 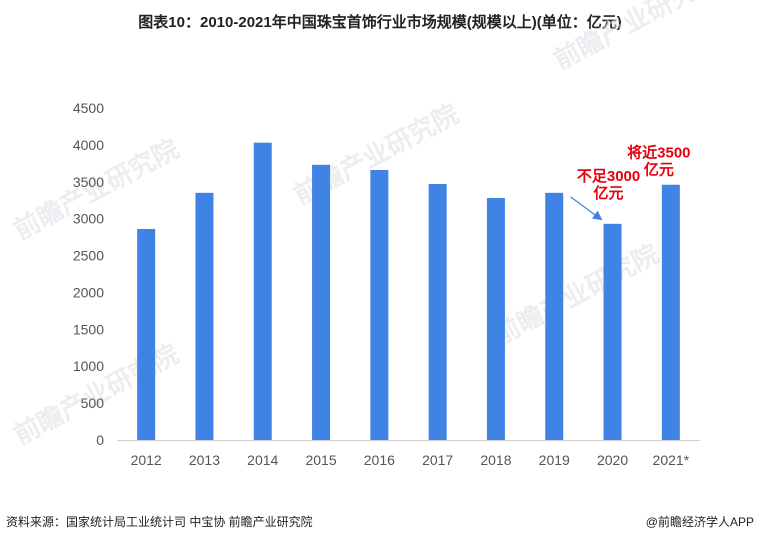 What do you see at coordinates (88, 145) in the screenshot?
I see `y-tick-label: 4000` at bounding box center [88, 145].